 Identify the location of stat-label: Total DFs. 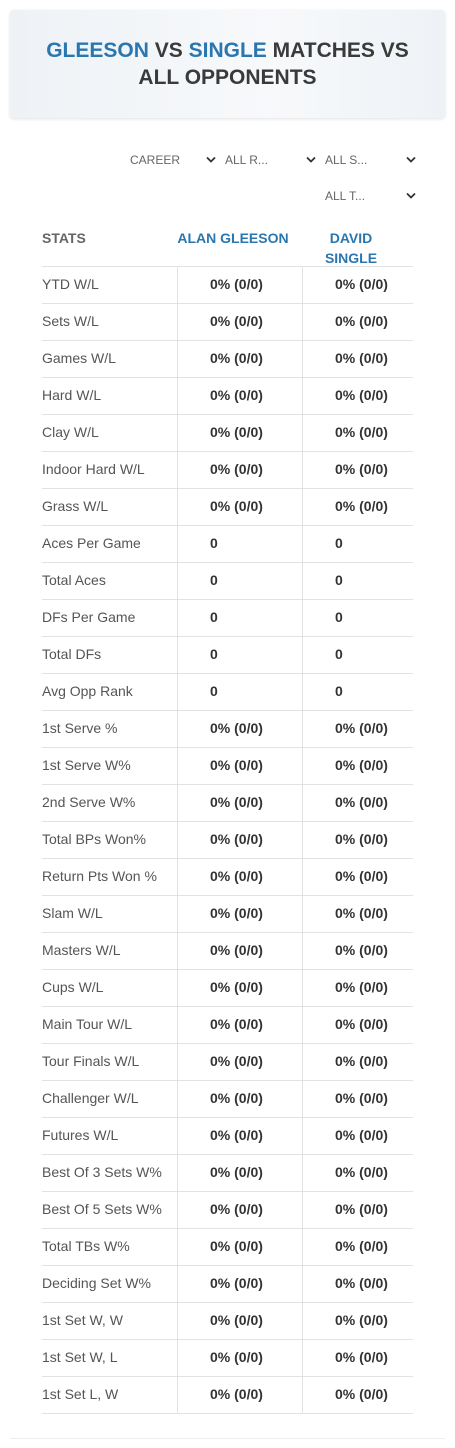
(72, 654).